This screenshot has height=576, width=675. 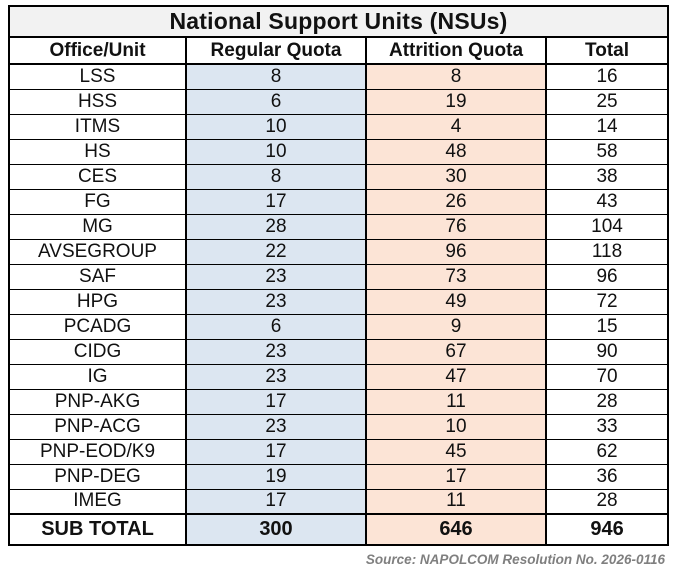 What do you see at coordinates (607, 301) in the screenshot?
I see `total-cell: 72` at bounding box center [607, 301].